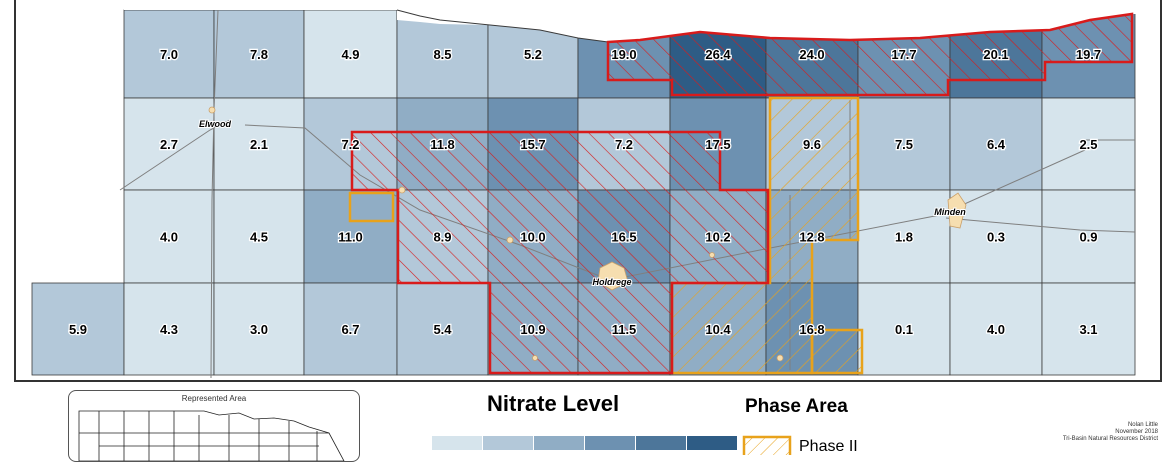  I want to click on cell-r3-c3, so click(350, 329).